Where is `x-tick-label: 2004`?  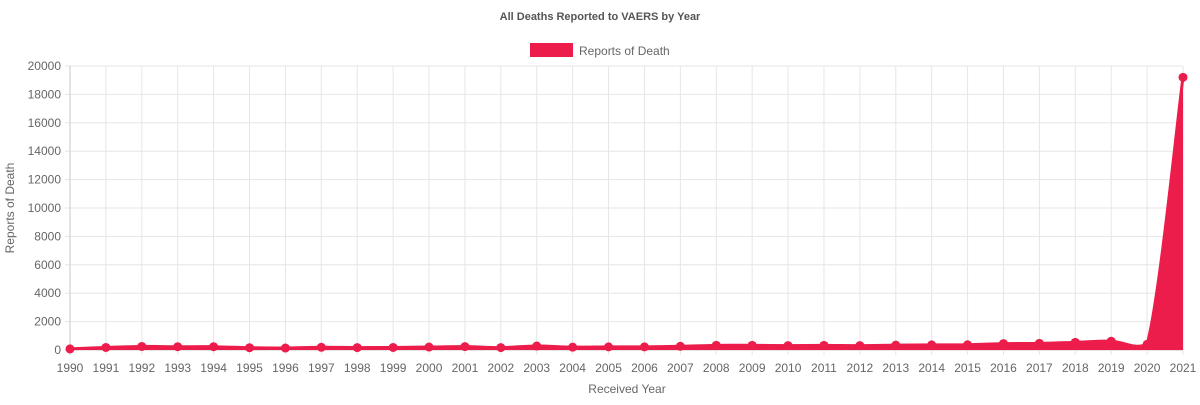 x-tick-label: 2004 is located at coordinates (572, 368).